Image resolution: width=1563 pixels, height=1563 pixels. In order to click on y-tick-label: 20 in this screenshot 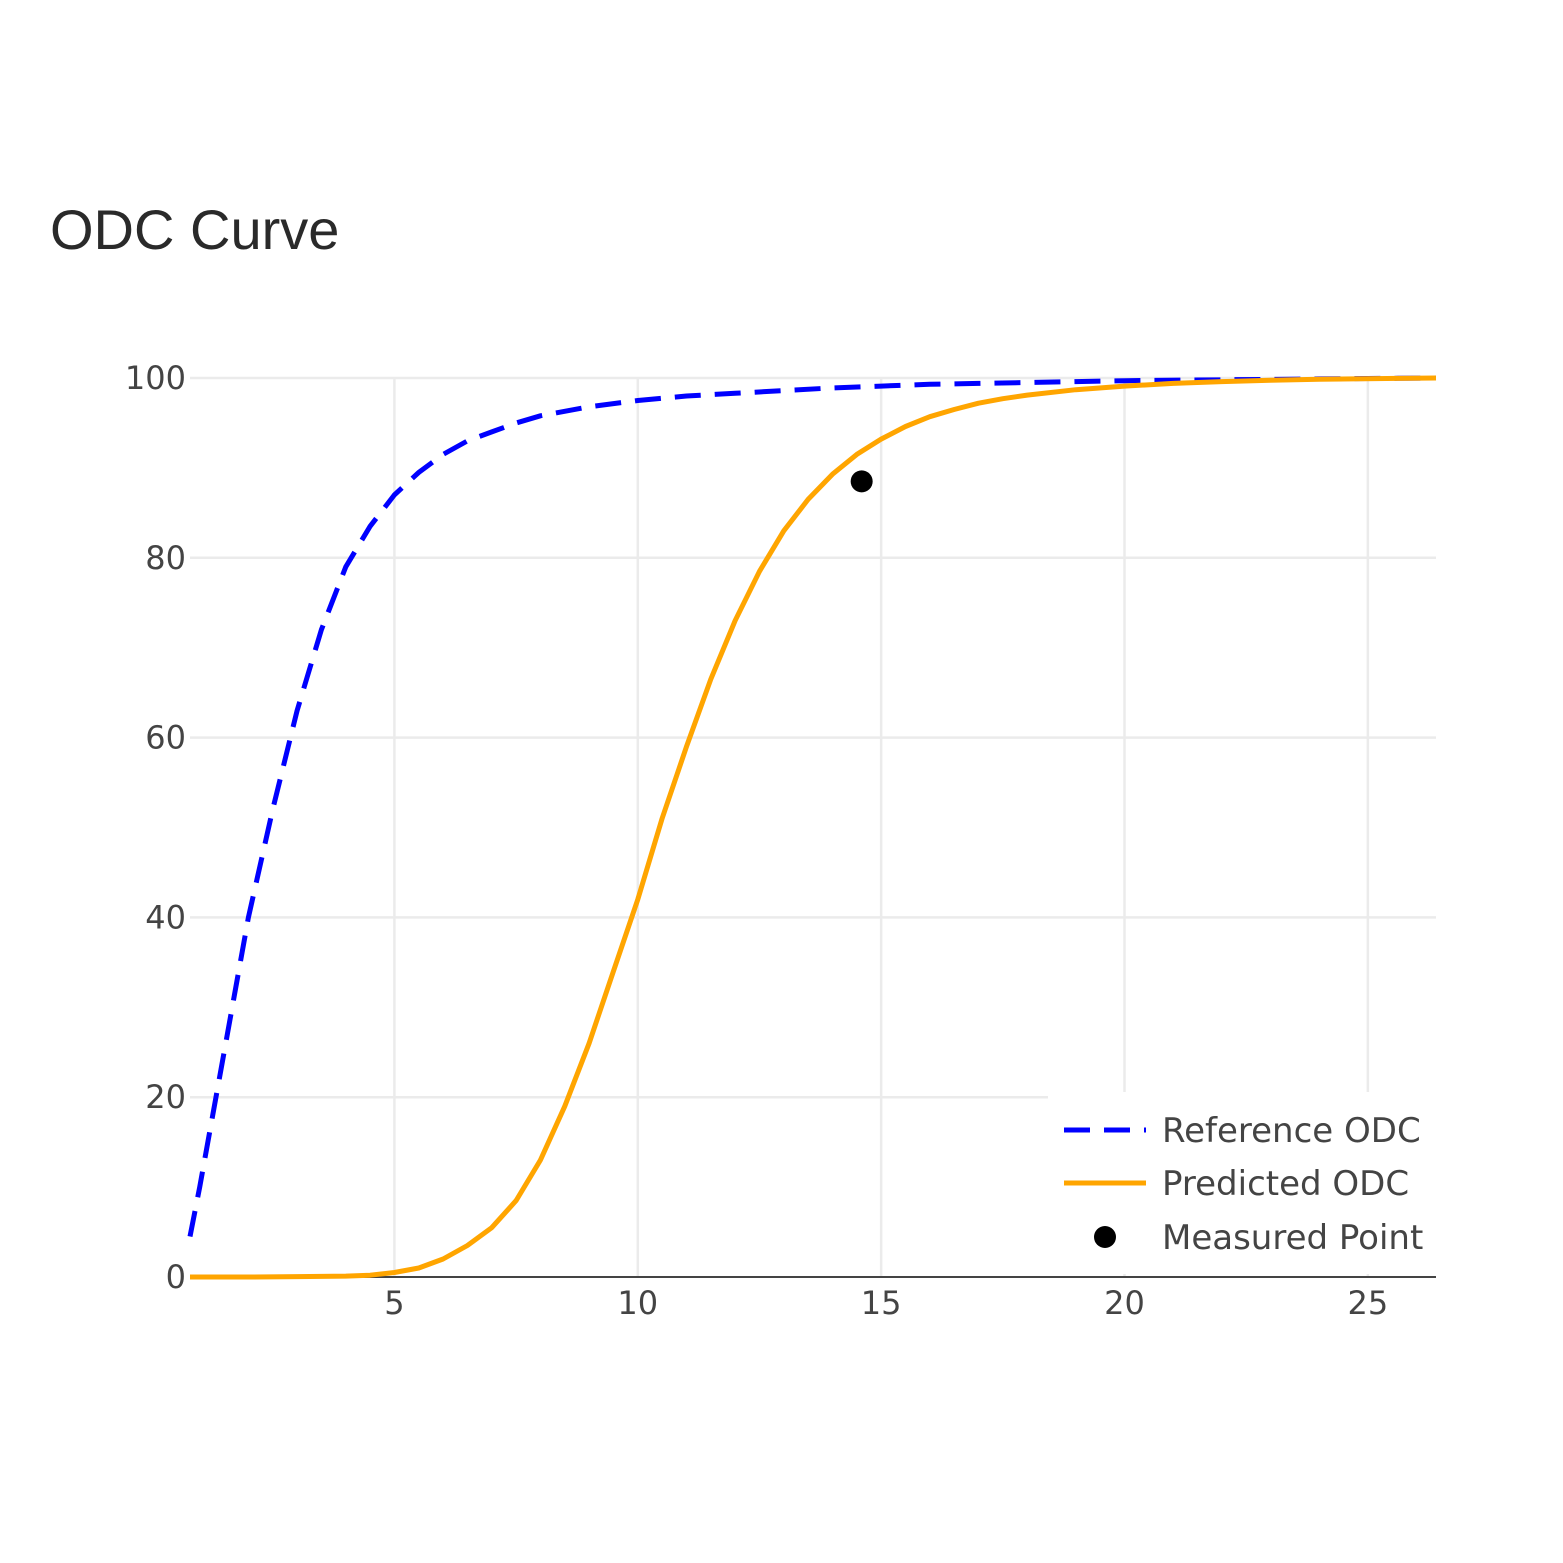, I will do `click(165, 1097)`.